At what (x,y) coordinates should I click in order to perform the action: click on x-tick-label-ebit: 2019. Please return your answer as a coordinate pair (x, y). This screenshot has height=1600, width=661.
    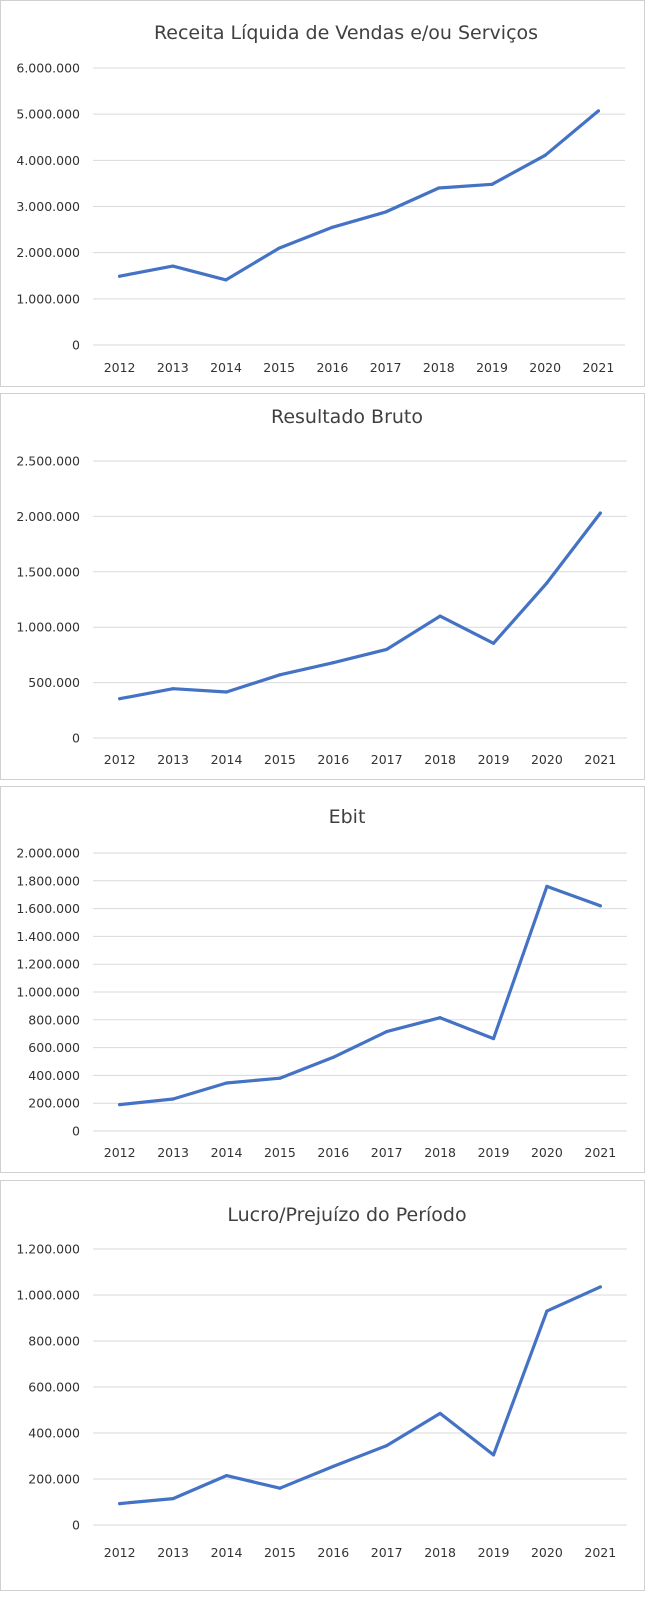
    Looking at the image, I should click on (494, 1152).